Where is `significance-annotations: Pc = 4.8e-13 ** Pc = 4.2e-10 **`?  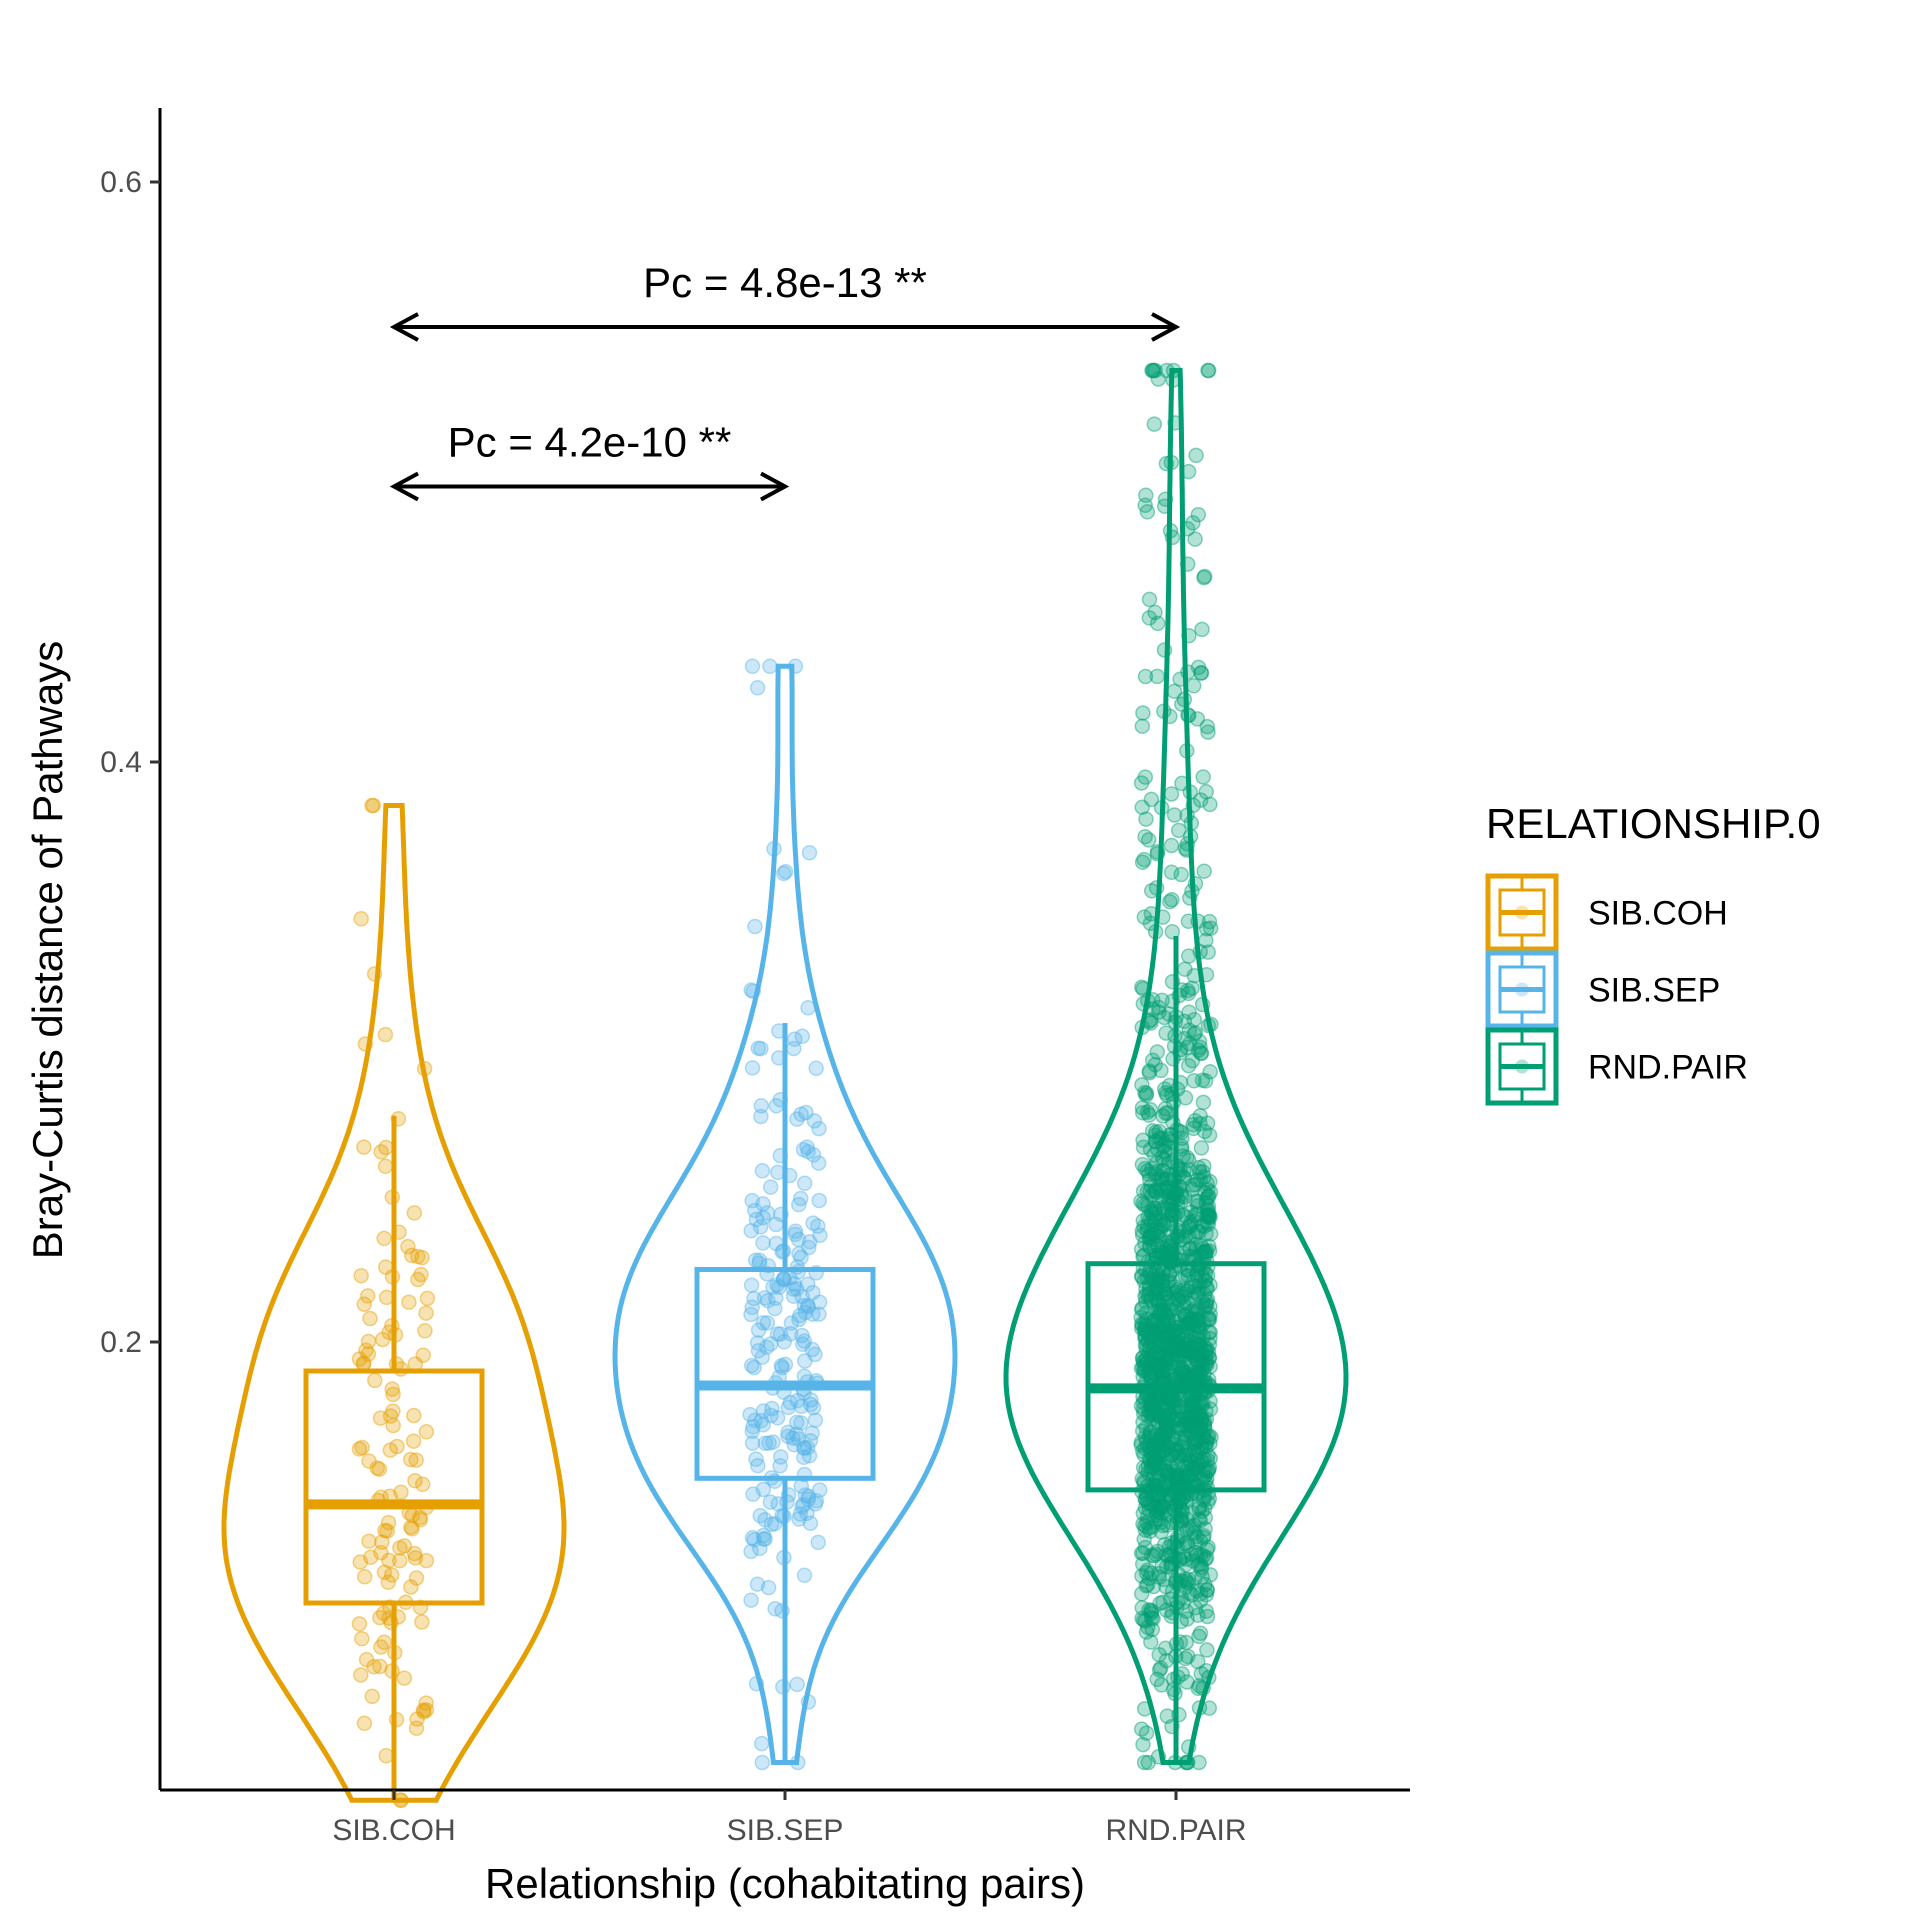 significance-annotations: Pc = 4.8e-13 ** Pc = 4.2e-10 ** is located at coordinates (785, 380).